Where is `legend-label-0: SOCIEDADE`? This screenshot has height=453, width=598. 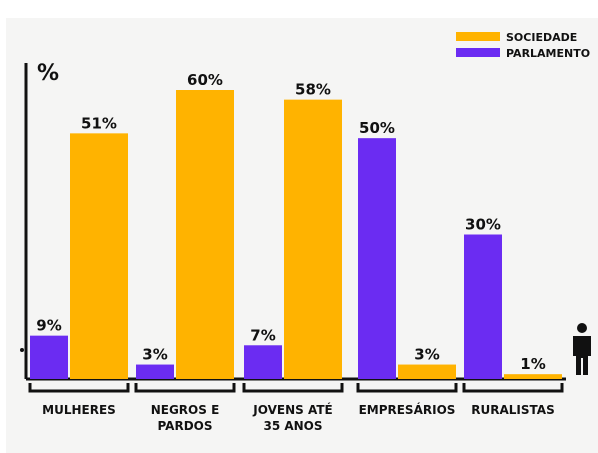 legend-label-0: SOCIEDADE is located at coordinates (541, 37).